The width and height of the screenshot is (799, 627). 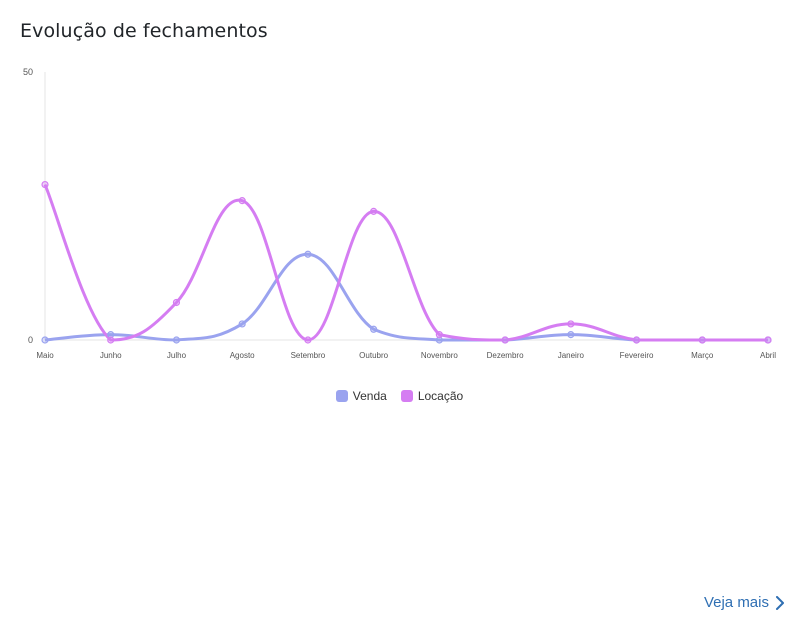 What do you see at coordinates (373, 355) in the screenshot?
I see `x-tick-label: Outubro` at bounding box center [373, 355].